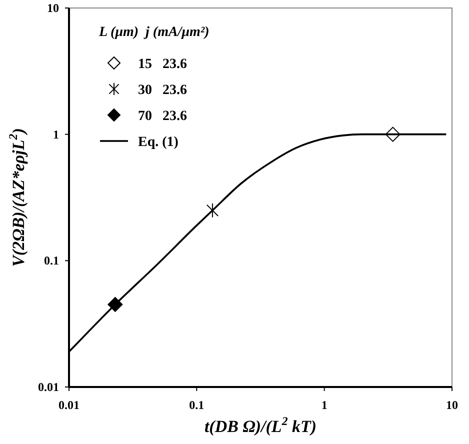  I want to click on y-tick-label: 1, so click(56, 134).